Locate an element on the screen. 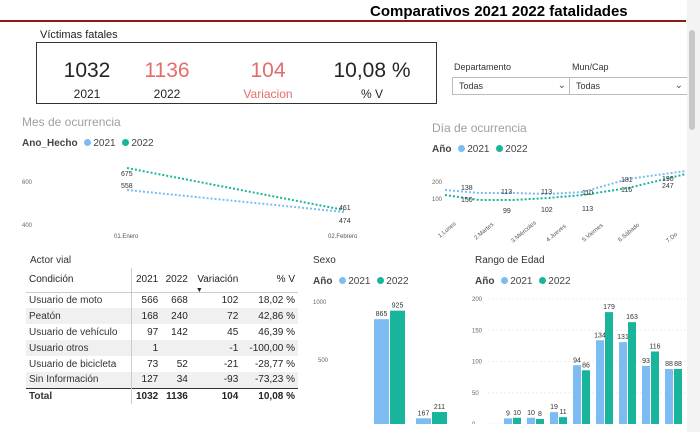 The height and width of the screenshot is (432, 700). data-label: 110 is located at coordinates (587, 193).